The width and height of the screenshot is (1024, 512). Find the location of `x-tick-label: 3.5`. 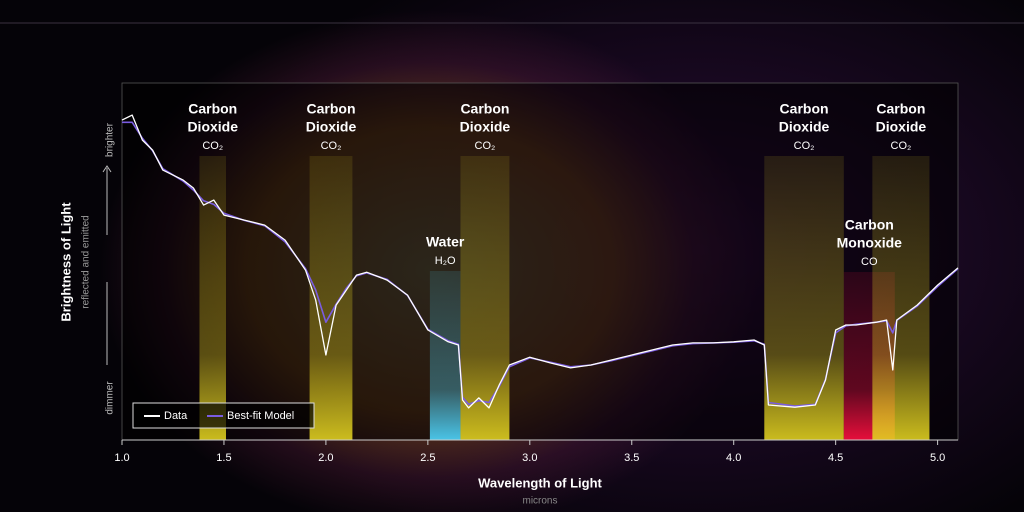

x-tick-label: 3.5 is located at coordinates (631, 458).